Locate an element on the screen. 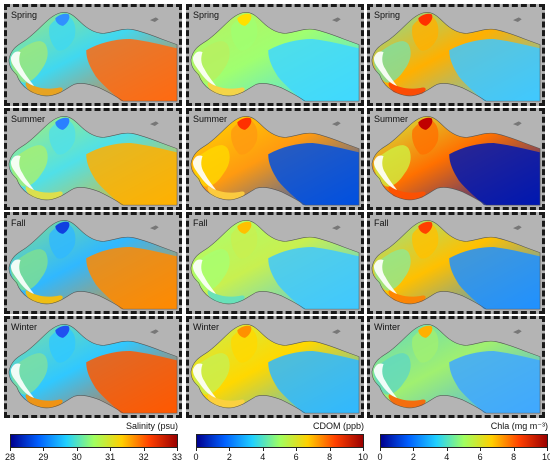  colorbar-tick-label: 6 is located at coordinates (296, 457).